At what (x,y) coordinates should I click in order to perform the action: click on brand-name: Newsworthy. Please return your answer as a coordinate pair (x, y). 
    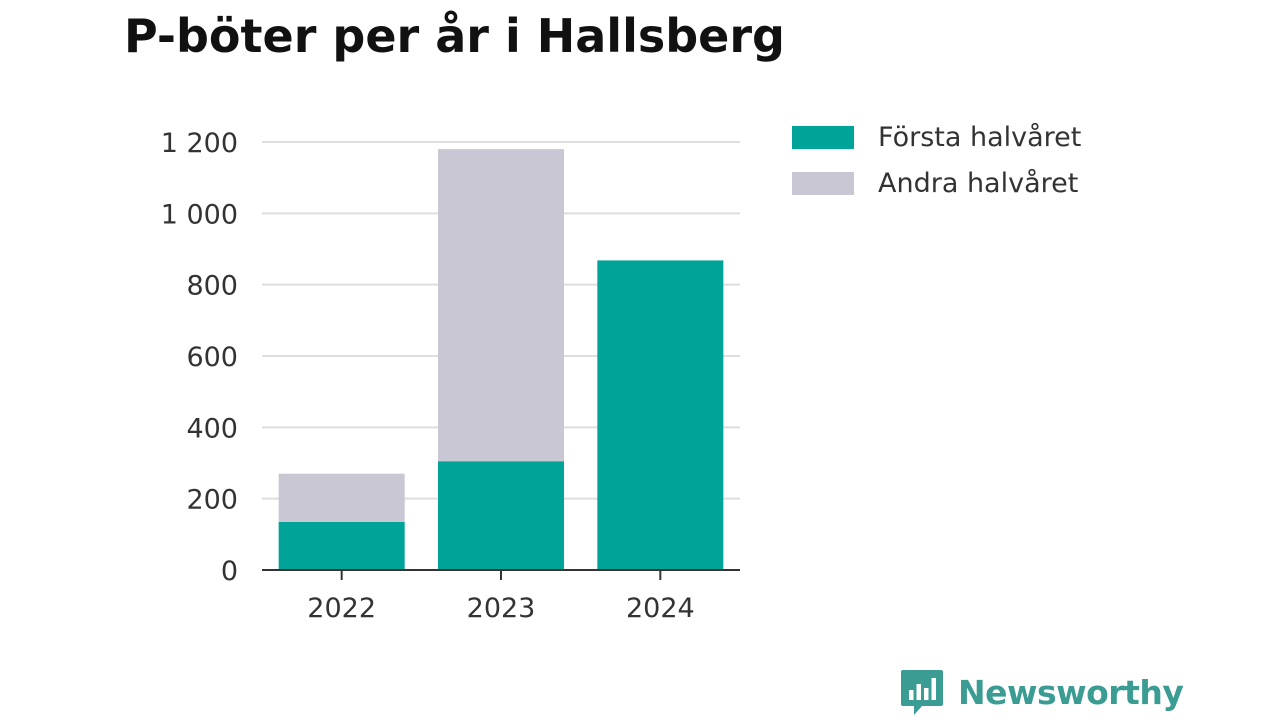
    Looking at the image, I should click on (1071, 692).